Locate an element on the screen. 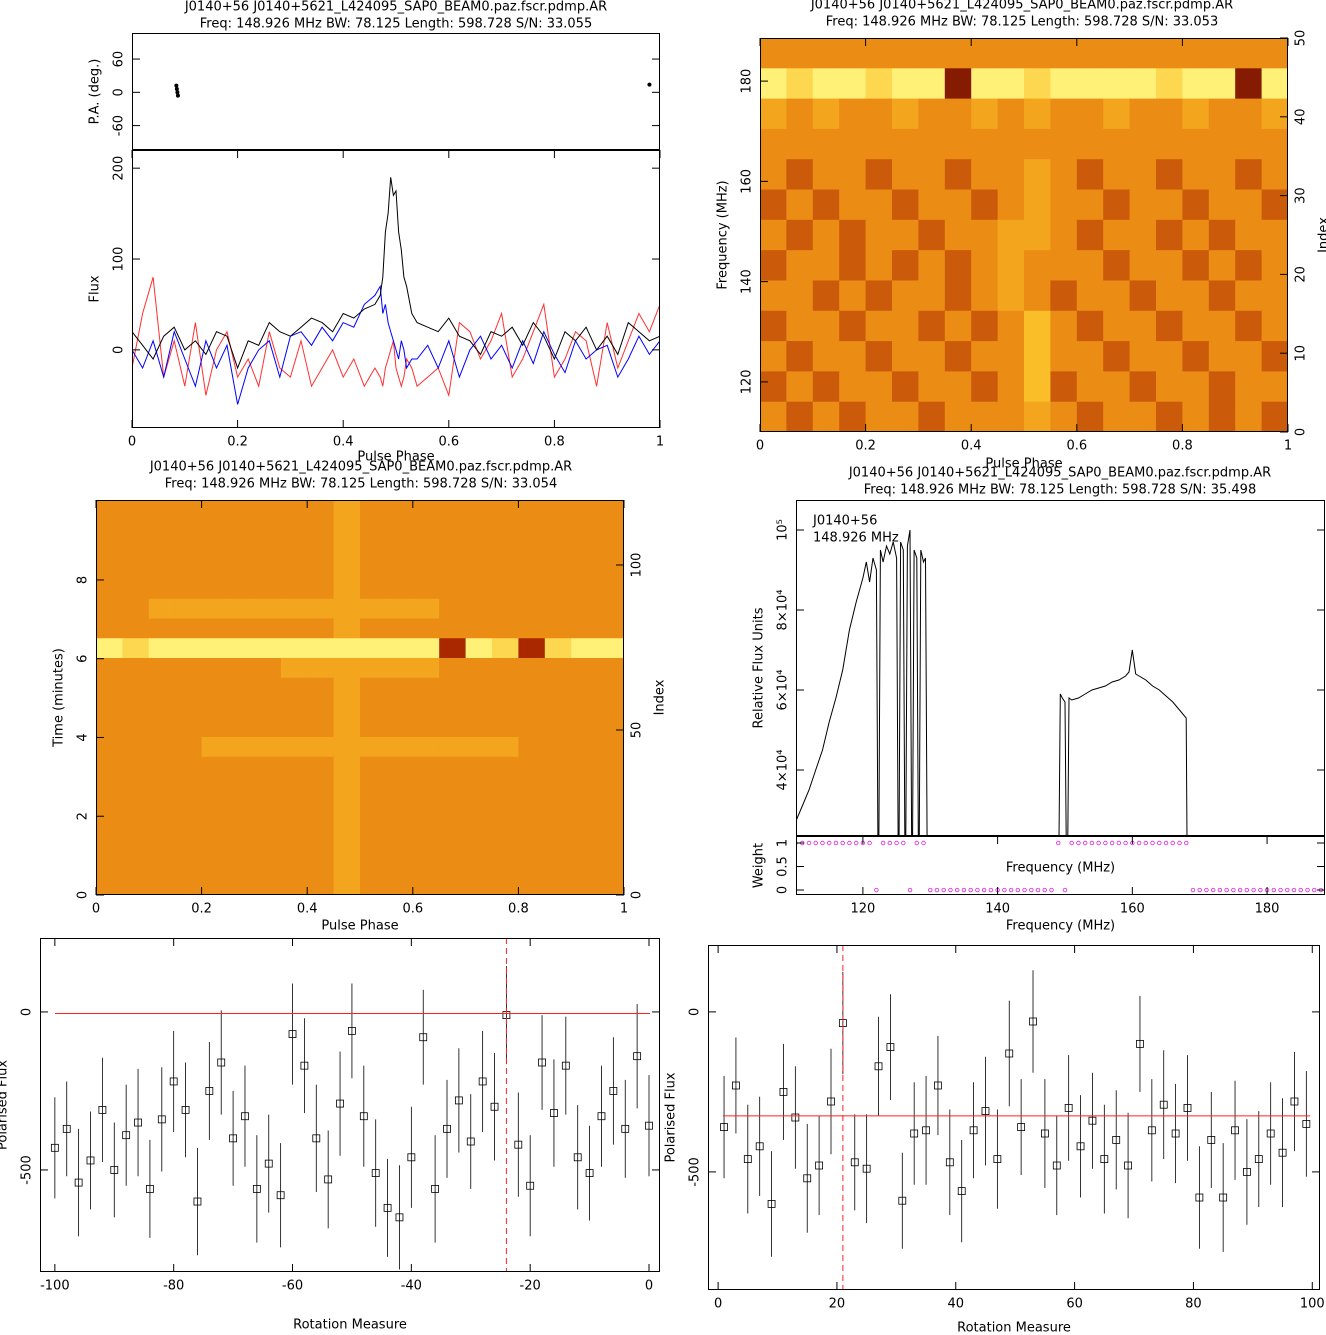 The height and width of the screenshot is (1335, 1326). y-axis-label: Frequency (MHz) is located at coordinates (723, 234).